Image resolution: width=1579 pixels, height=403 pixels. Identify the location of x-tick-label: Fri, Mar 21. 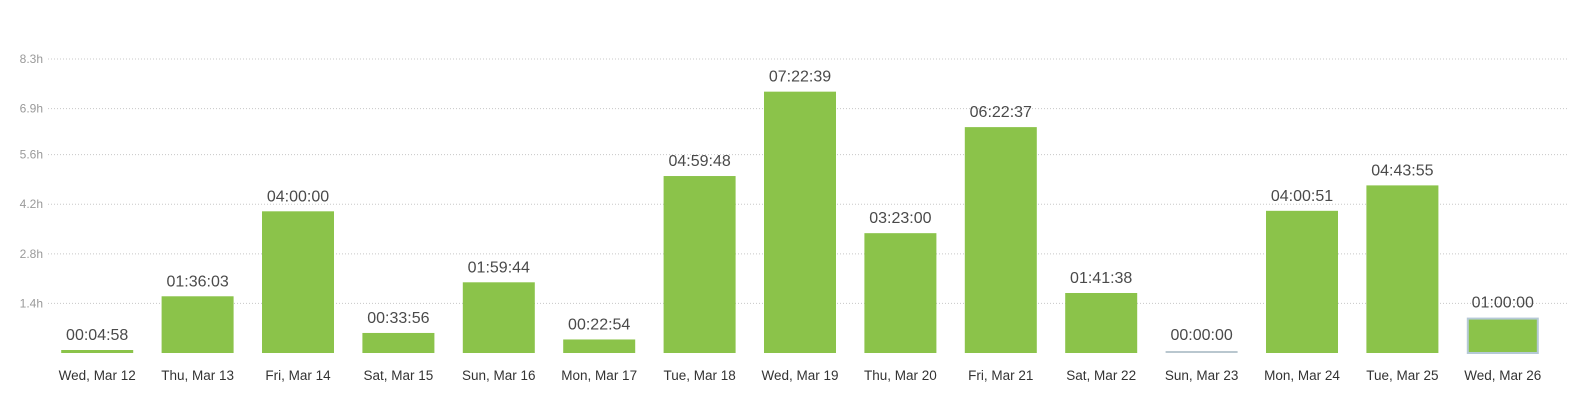
(1000, 375).